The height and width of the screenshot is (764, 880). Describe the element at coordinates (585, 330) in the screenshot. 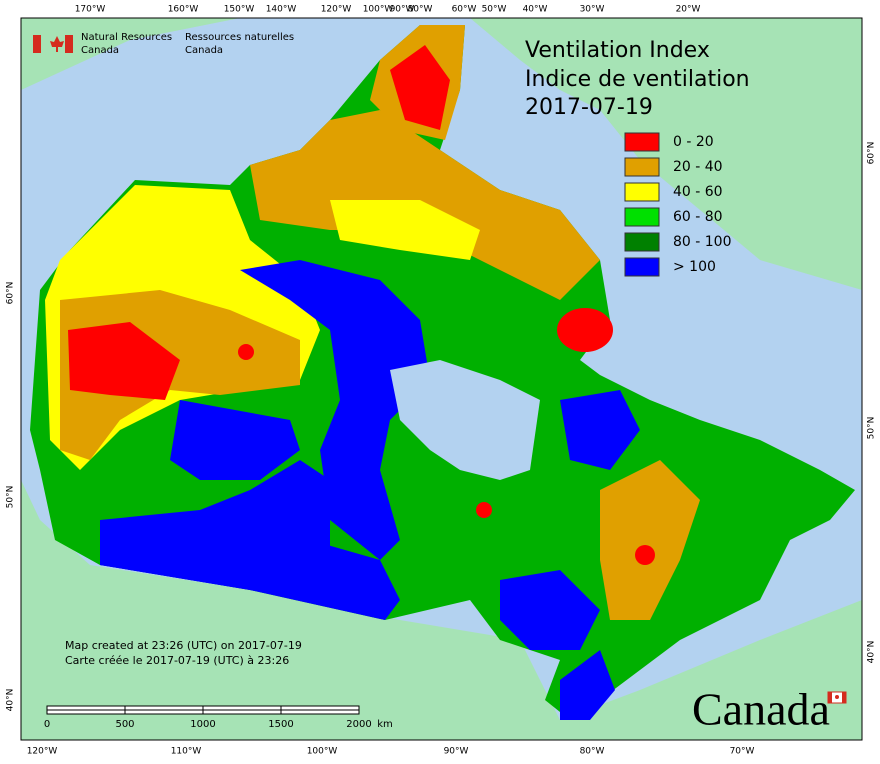

I see `zone-baffin-red` at that location.